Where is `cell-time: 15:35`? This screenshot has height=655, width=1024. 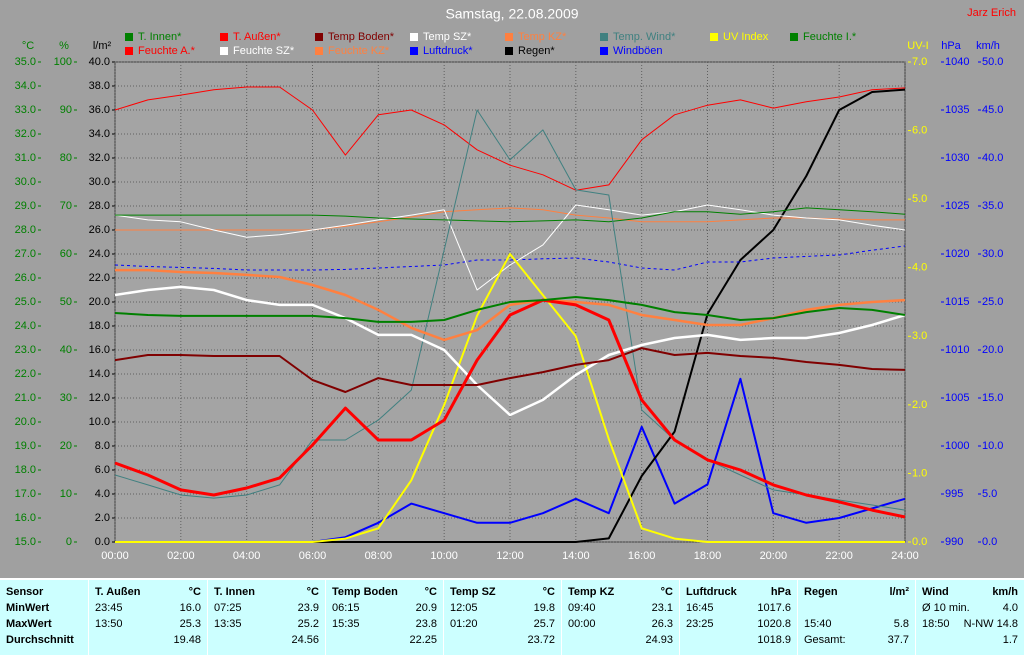
cell-time: 15:35 is located at coordinates (346, 624).